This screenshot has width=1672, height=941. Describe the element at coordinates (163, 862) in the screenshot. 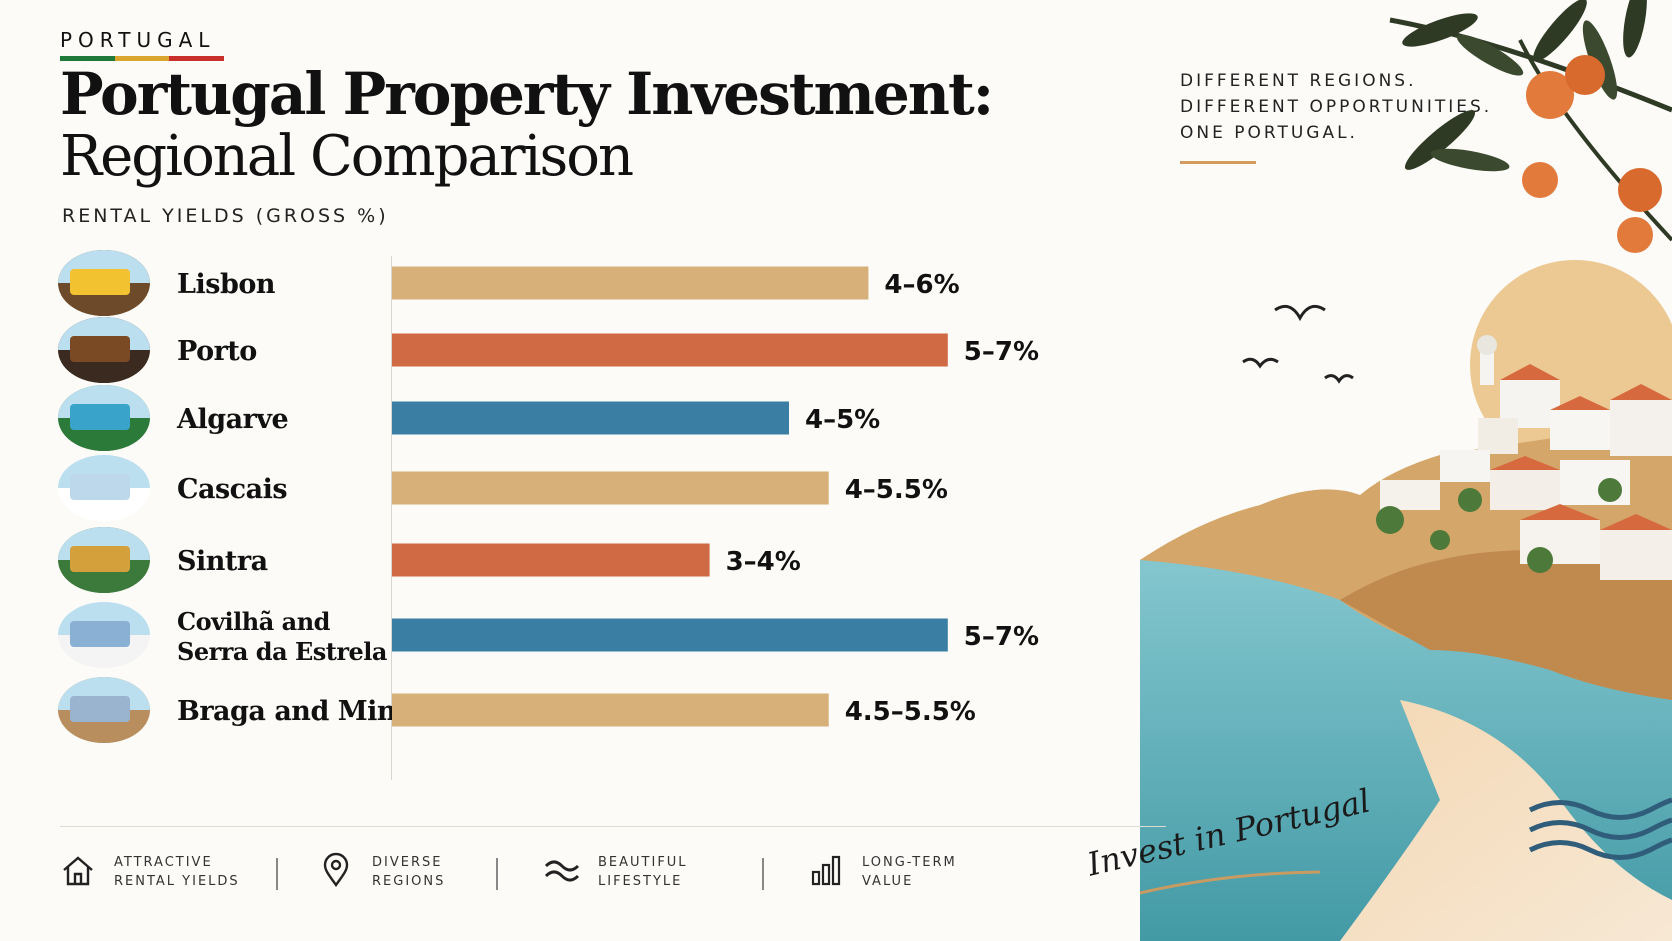

I see `feature-label-line: ATTRACTIVE` at that location.